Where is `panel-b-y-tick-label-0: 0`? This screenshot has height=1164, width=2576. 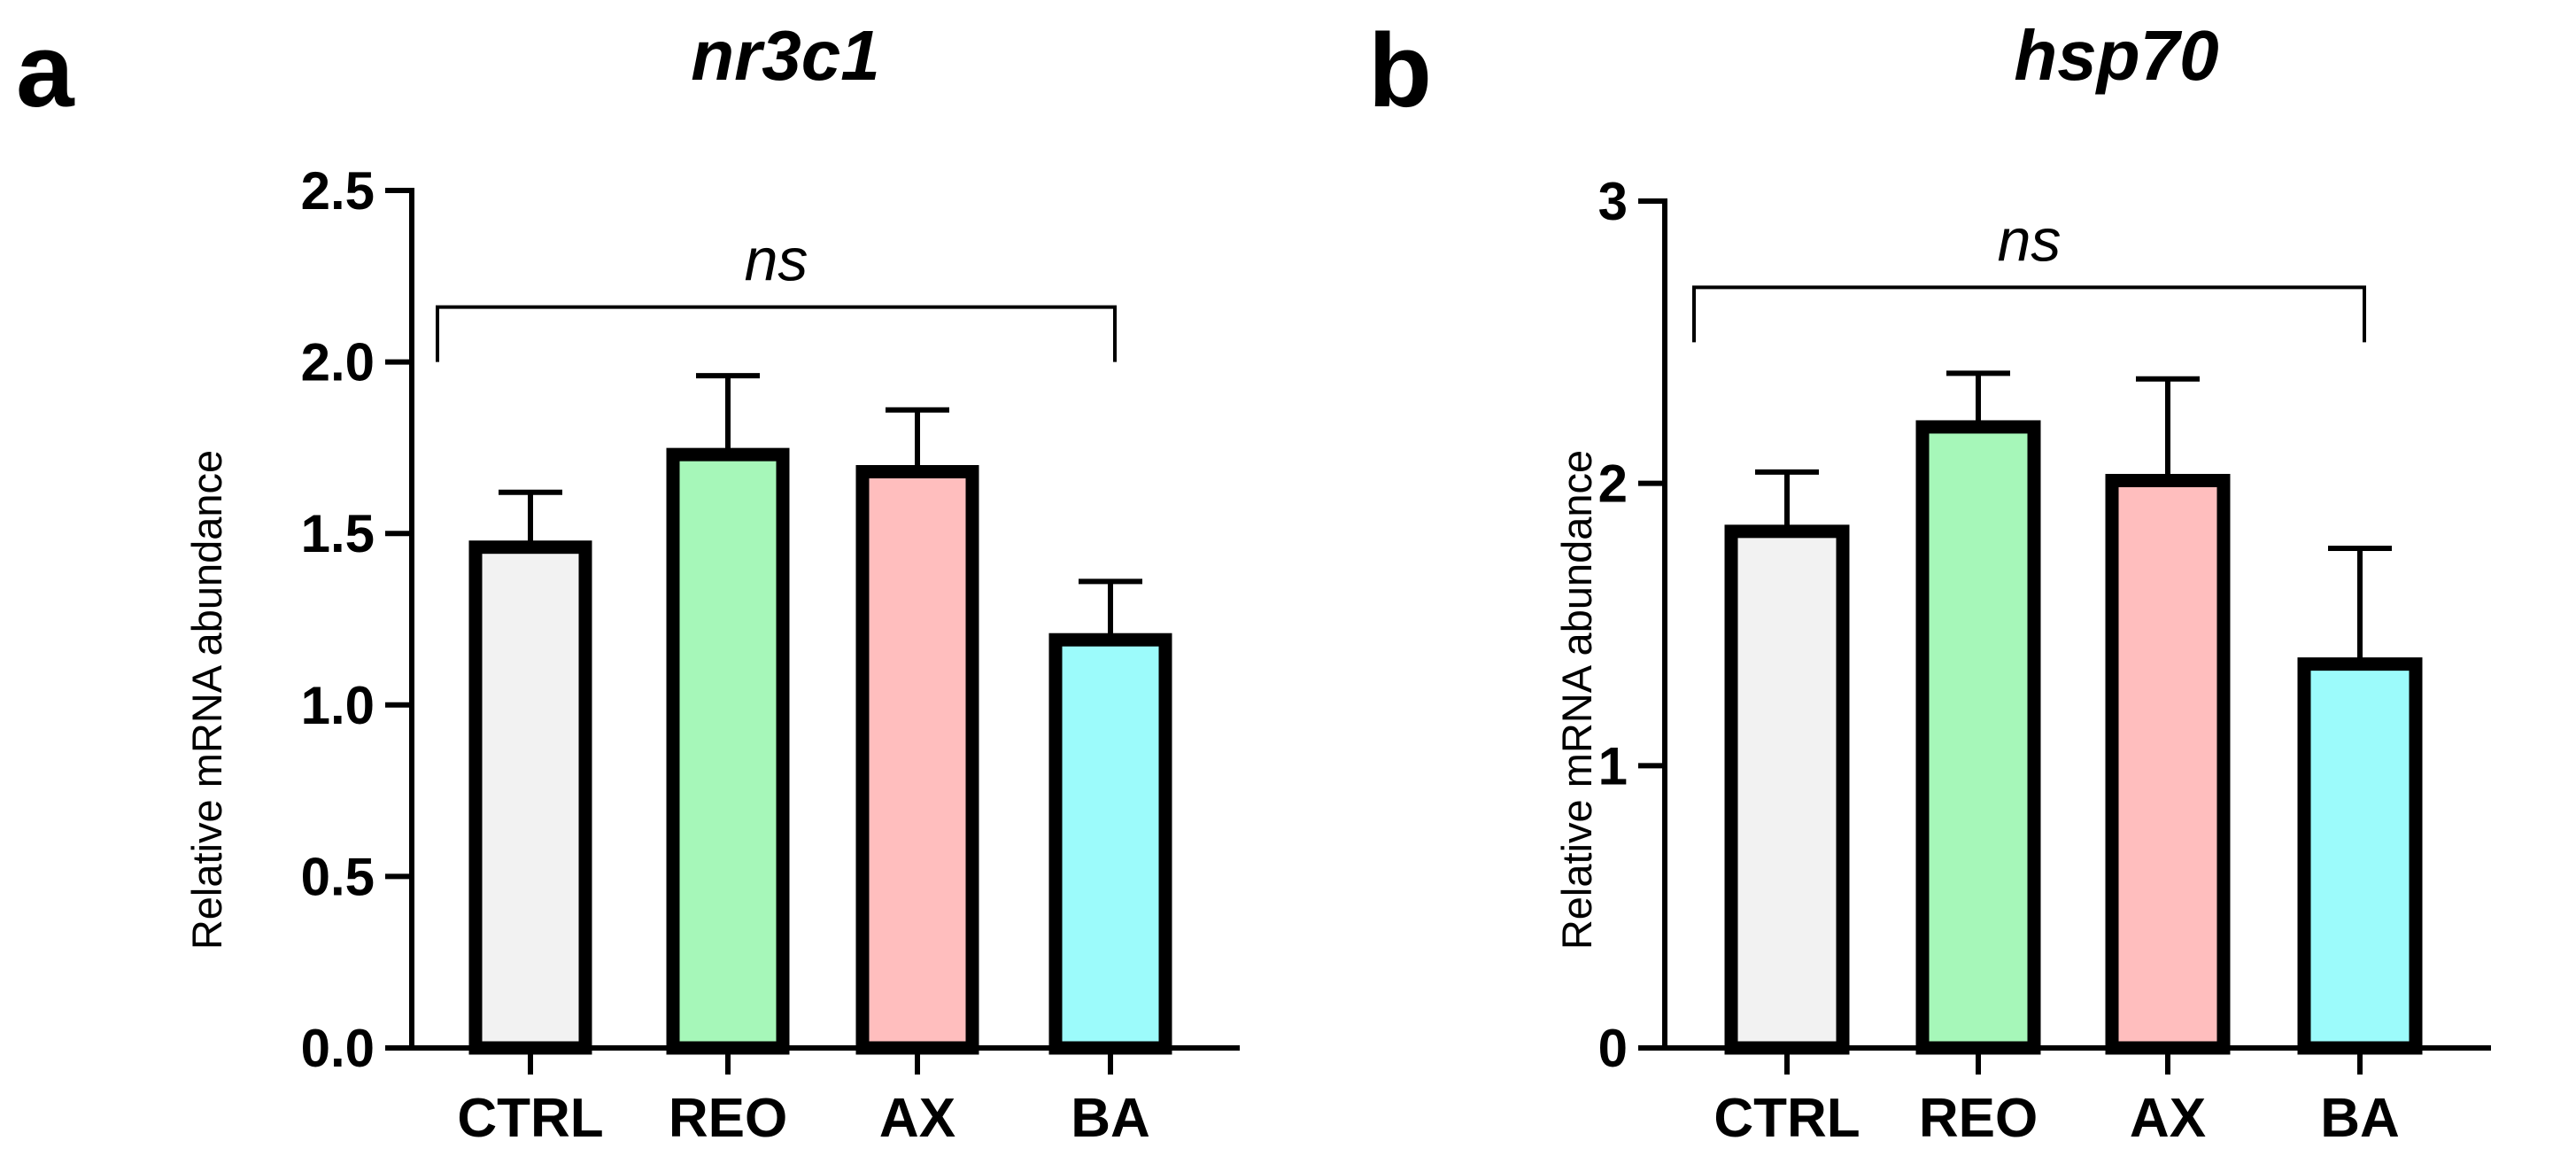
panel-b-y-tick-label-0: 0 is located at coordinates (1613, 1048).